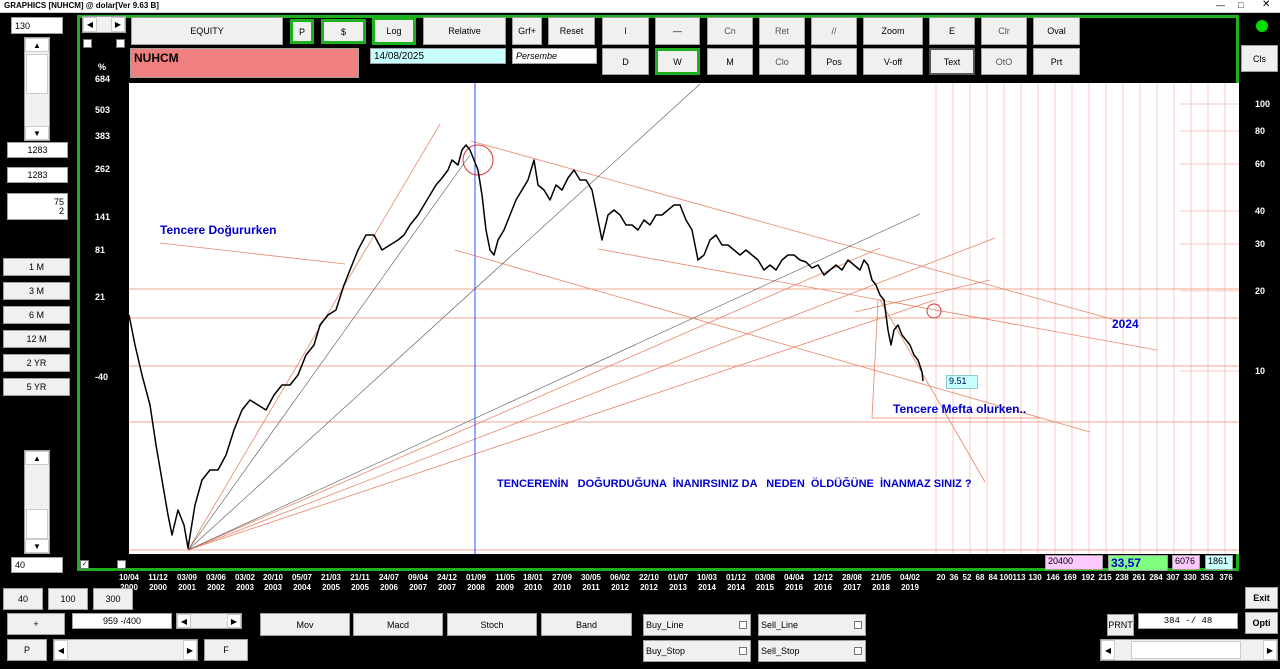 This screenshot has height=669, width=1280. What do you see at coordinates (113, 599) in the screenshot?
I see `zoom-300-button: 300` at bounding box center [113, 599].